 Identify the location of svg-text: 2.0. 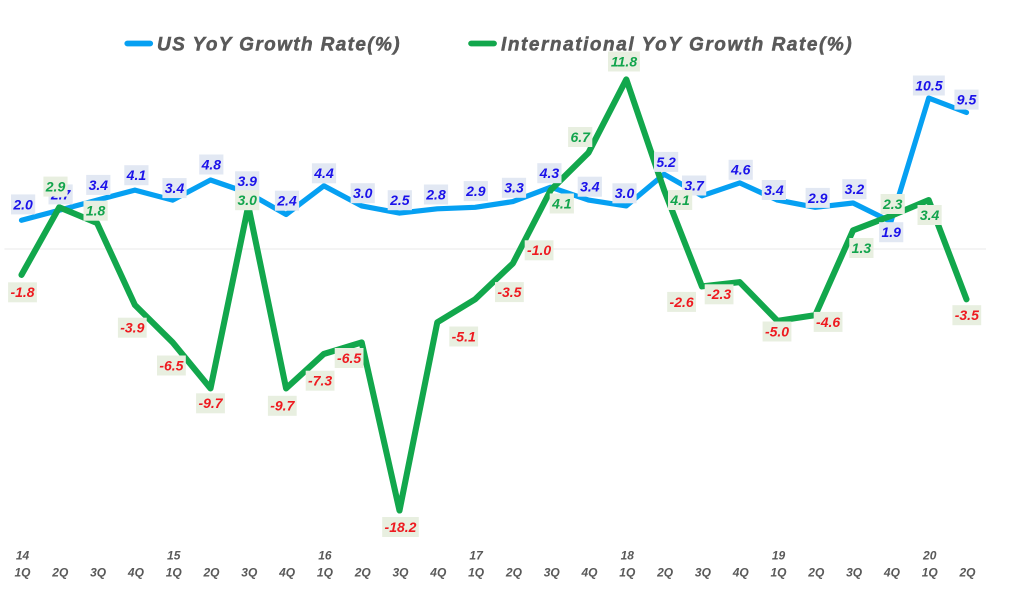
(22, 204).